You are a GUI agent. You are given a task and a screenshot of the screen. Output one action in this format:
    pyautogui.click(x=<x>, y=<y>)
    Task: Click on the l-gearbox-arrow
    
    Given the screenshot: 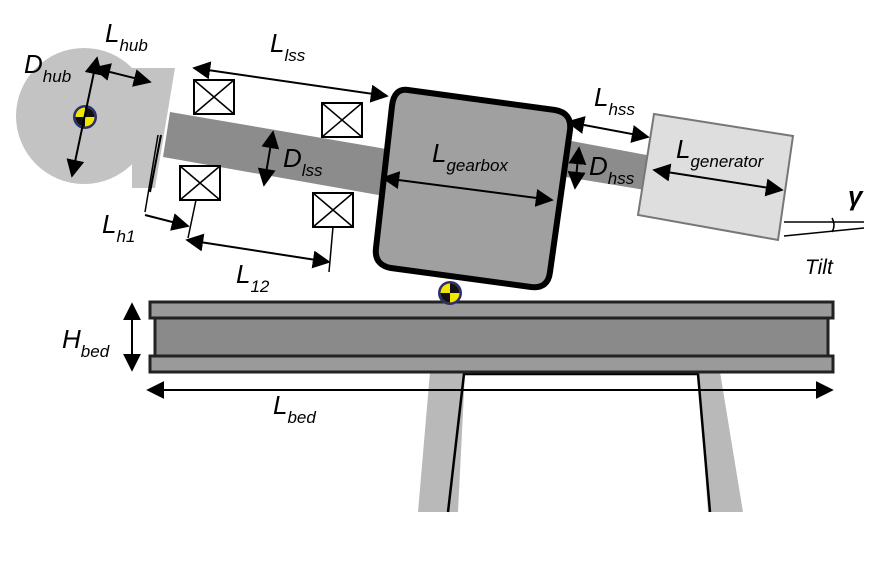 What is the action you would take?
    pyautogui.click(x=467, y=189)
    